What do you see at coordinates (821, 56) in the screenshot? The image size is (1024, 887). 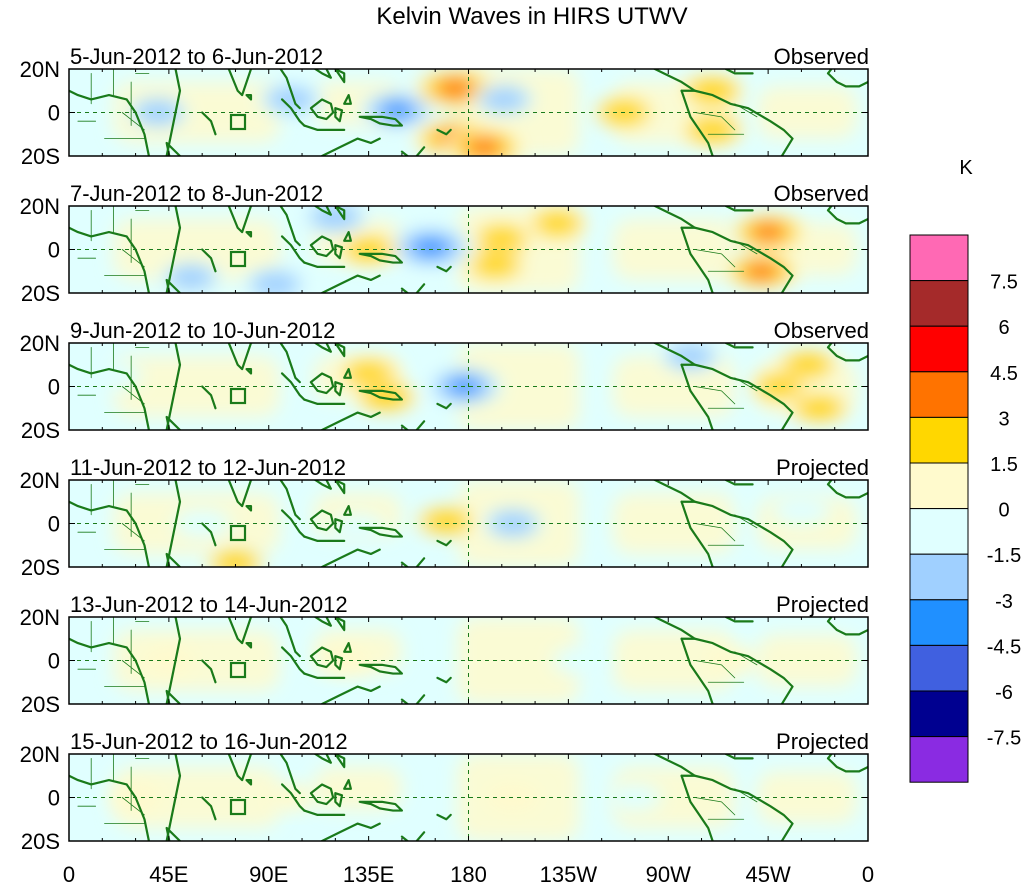 I see `panel-status-label: Observed` at bounding box center [821, 56].